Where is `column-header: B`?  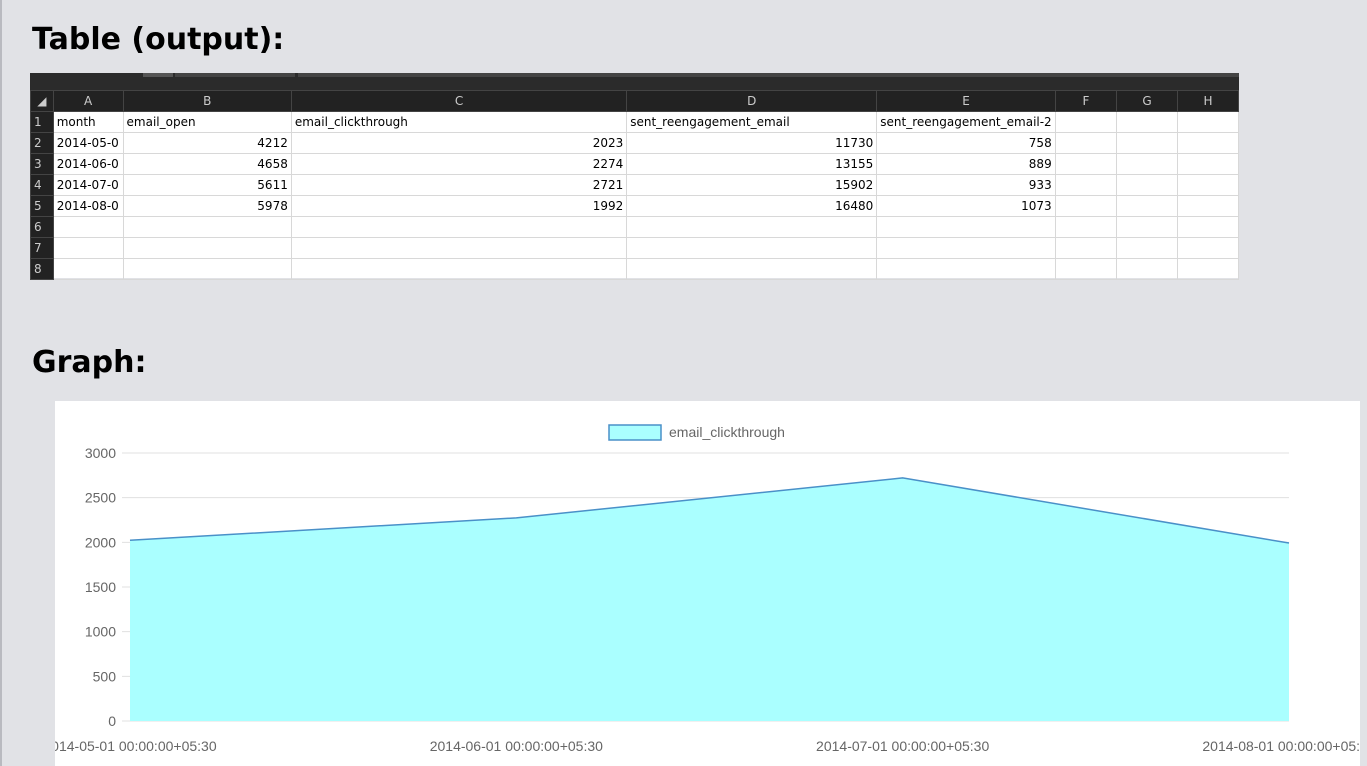
column-header: B is located at coordinates (207, 101).